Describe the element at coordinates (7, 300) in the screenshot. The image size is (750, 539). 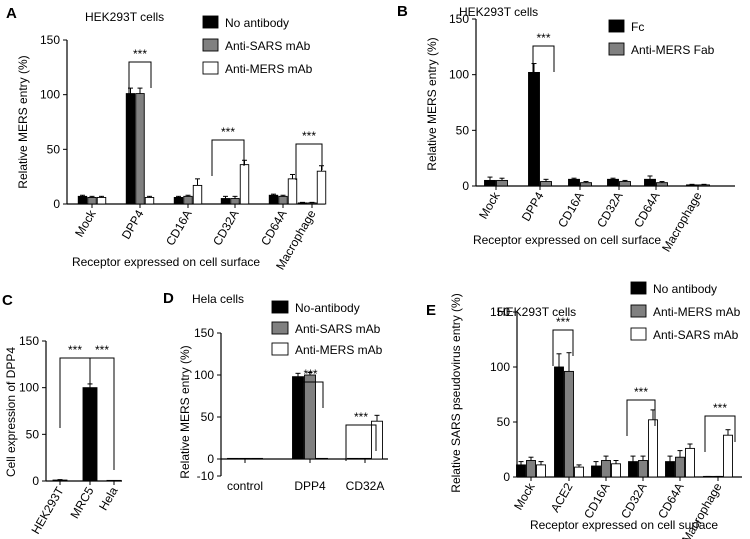
I see `panel-c-letter: C` at that location.